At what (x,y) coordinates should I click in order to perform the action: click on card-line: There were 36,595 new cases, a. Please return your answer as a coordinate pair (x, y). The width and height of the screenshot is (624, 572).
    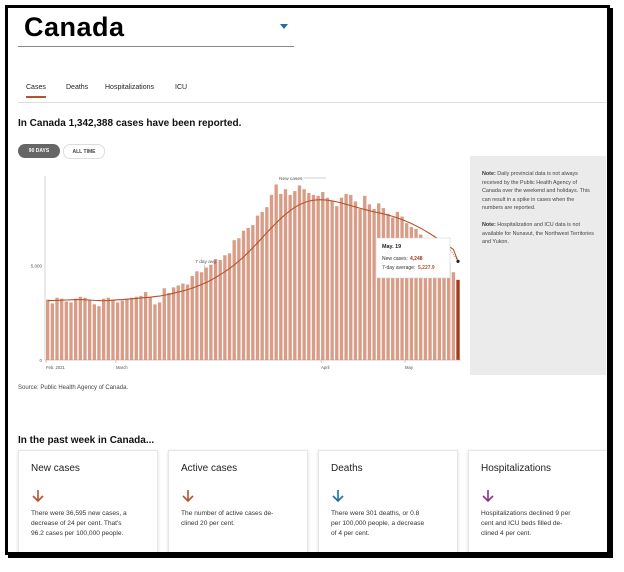
    Looking at the image, I should click on (79, 513).